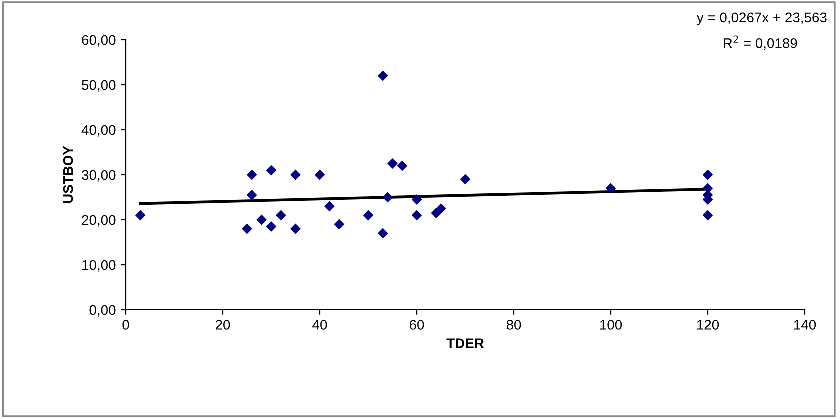  I want to click on x-tick-label: 60, so click(417, 325).